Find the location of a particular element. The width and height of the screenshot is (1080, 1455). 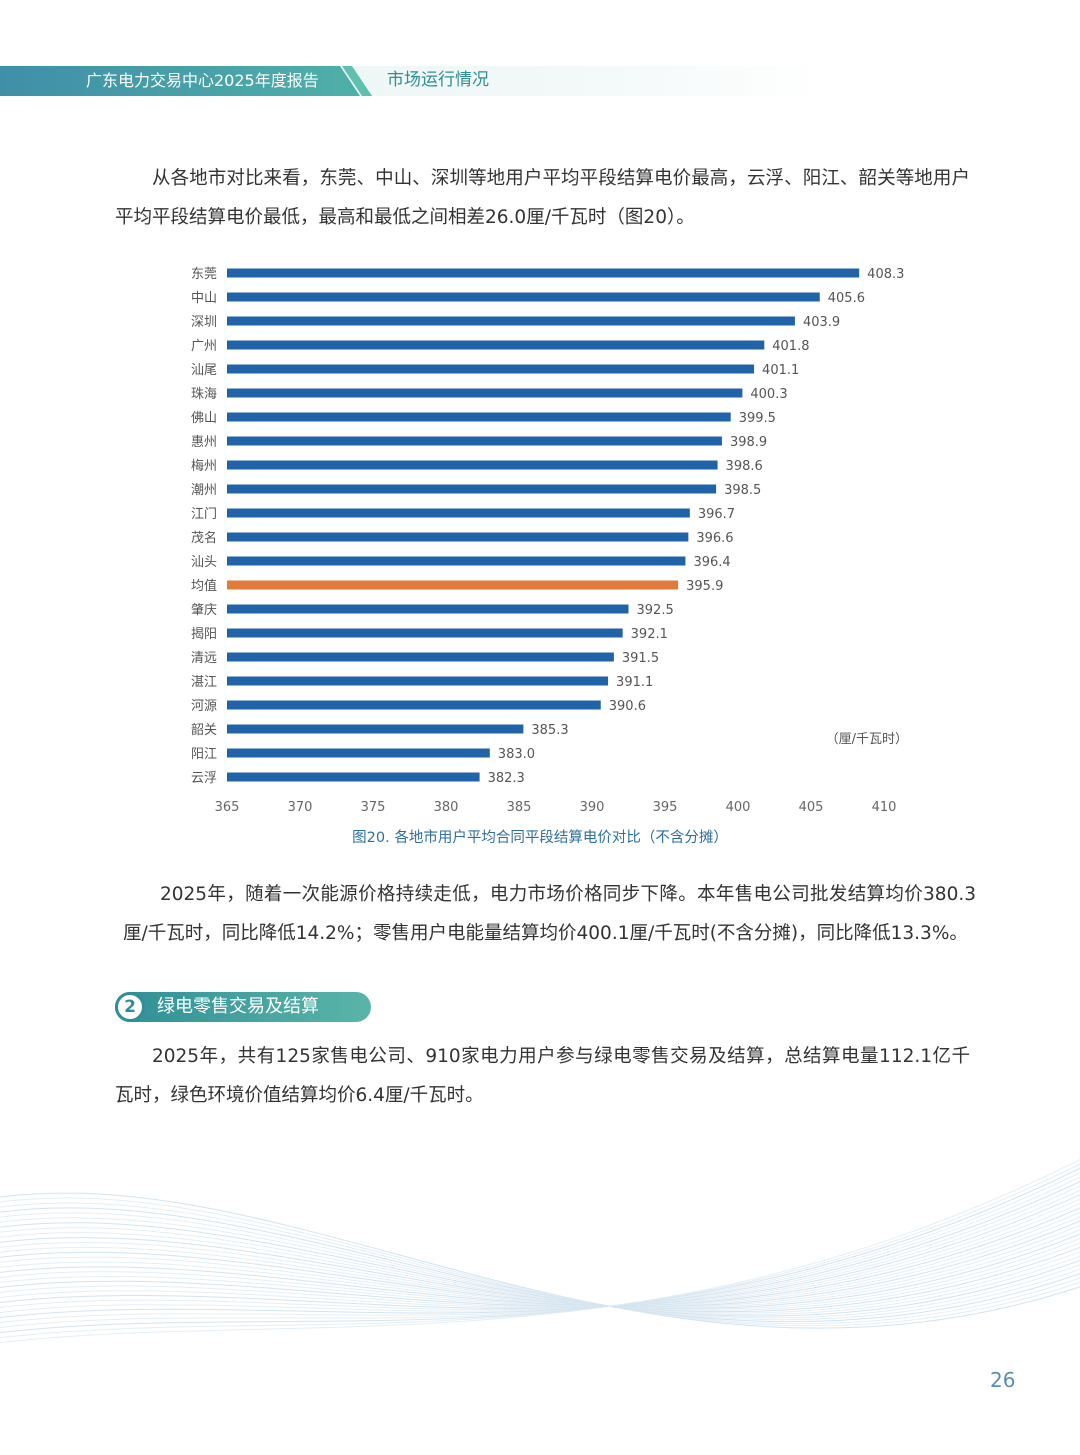

category-label: 湛江 is located at coordinates (204, 682).